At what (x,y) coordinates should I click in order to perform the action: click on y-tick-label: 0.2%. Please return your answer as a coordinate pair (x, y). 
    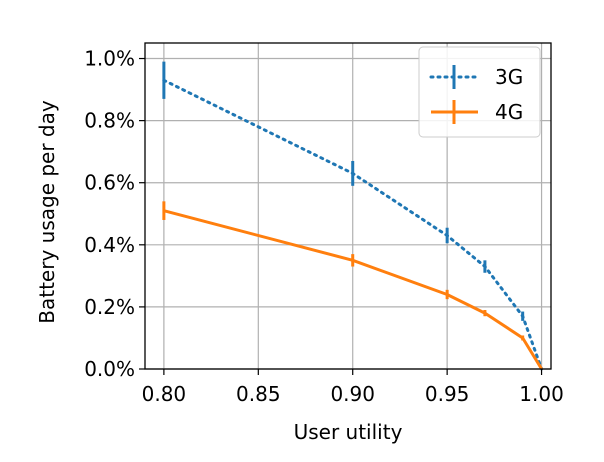
    Looking at the image, I should click on (109, 307).